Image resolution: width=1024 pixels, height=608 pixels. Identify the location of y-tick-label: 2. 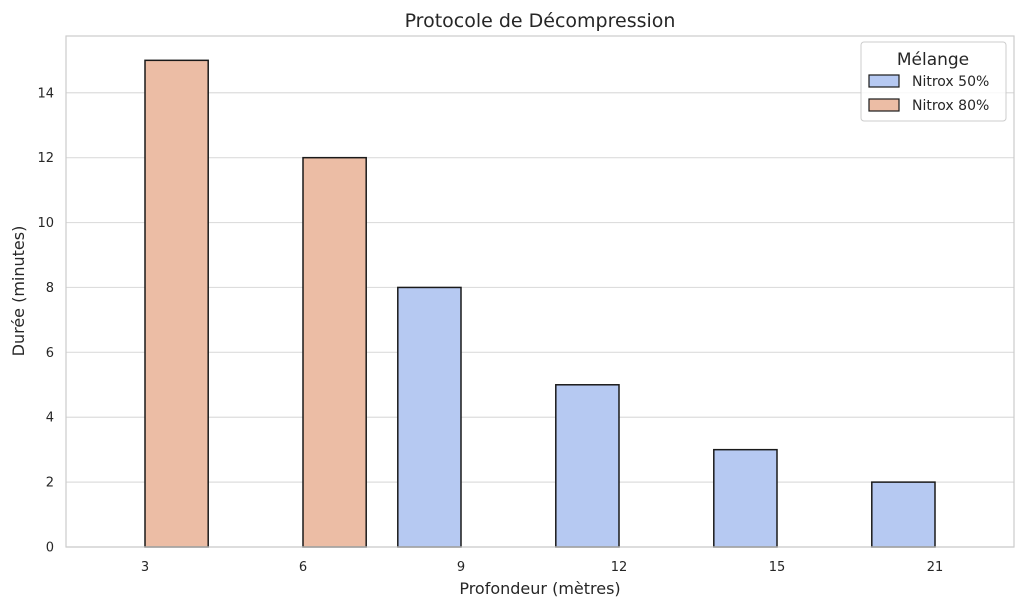
(50, 483).